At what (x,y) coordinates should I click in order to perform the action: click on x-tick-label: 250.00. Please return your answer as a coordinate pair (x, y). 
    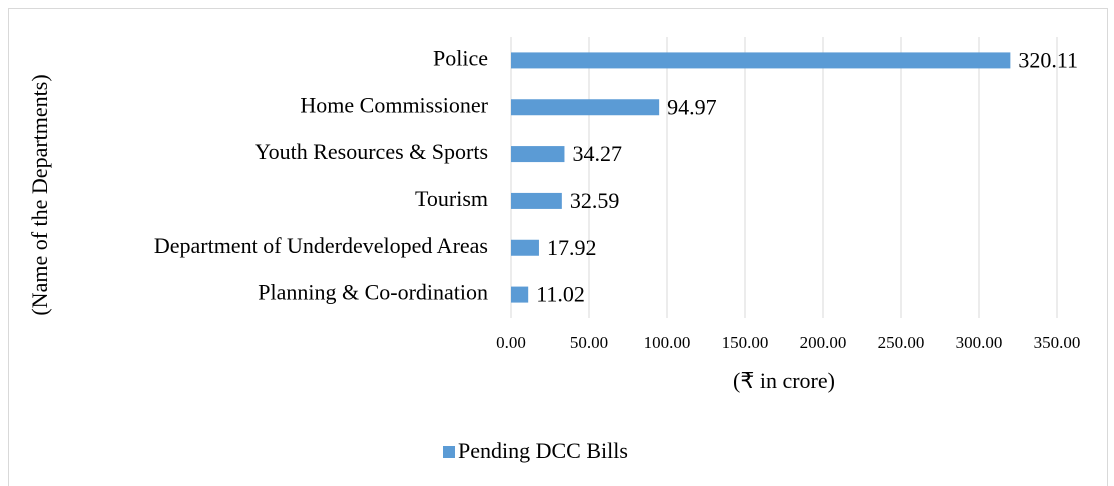
    Looking at the image, I should click on (901, 342).